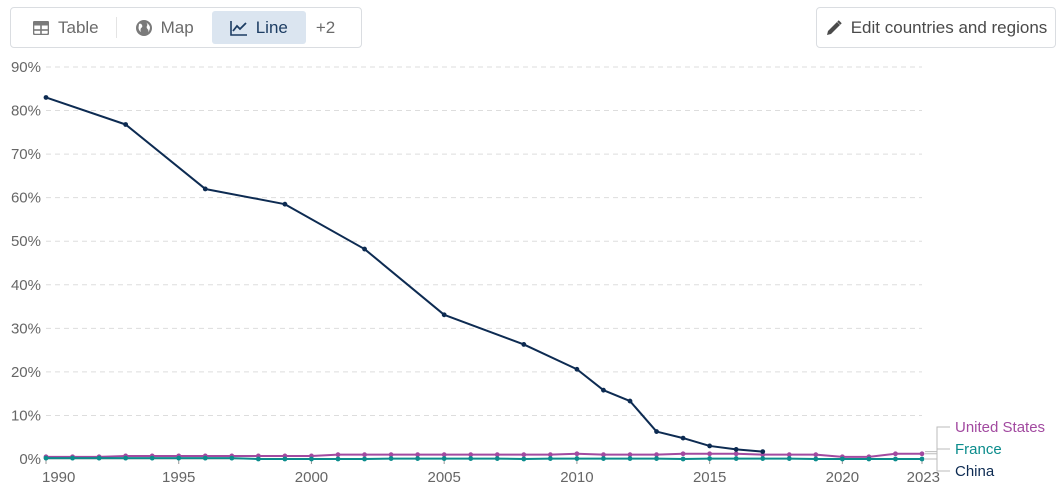 The image size is (1062, 495). Describe the element at coordinates (311, 477) in the screenshot. I see `x-tick-label: 2000` at that location.